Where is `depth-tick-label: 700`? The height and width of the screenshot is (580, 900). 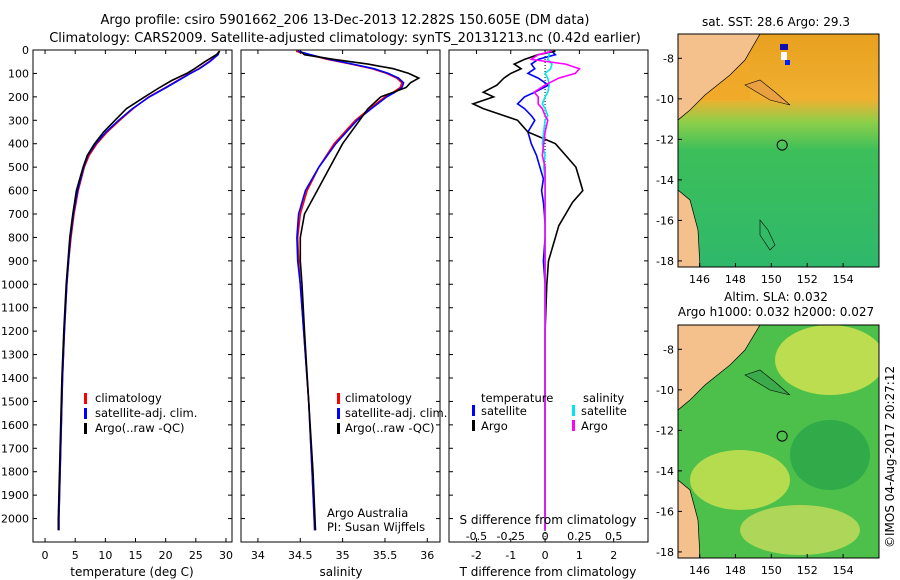 depth-tick-label: 700 is located at coordinates (18, 214).